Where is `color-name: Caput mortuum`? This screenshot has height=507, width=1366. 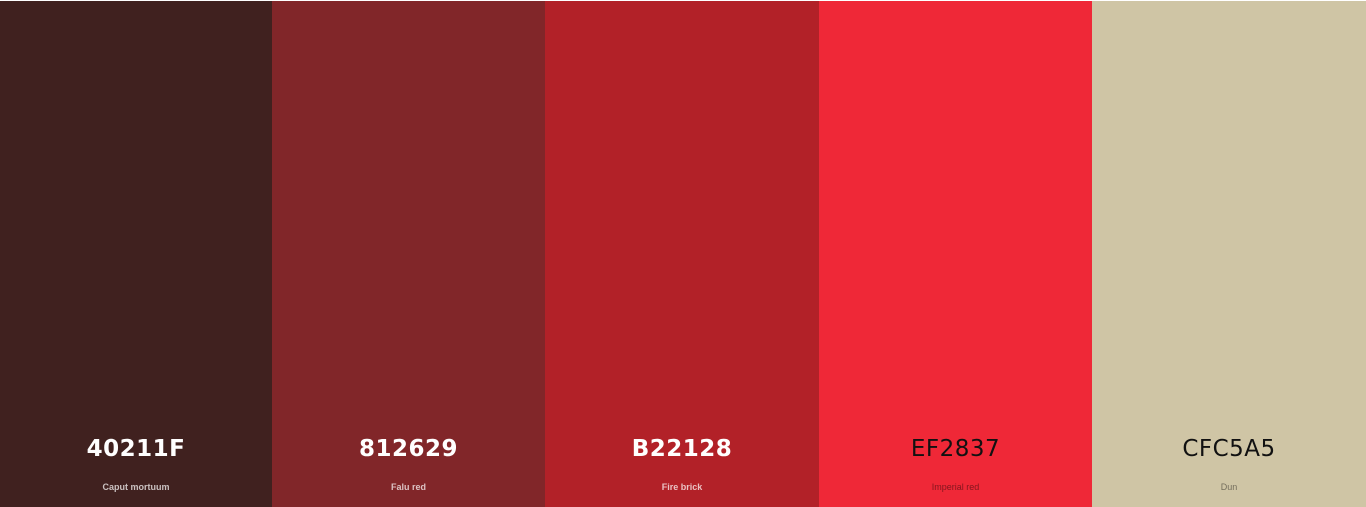
color-name: Caput mortuum is located at coordinates (136, 487).